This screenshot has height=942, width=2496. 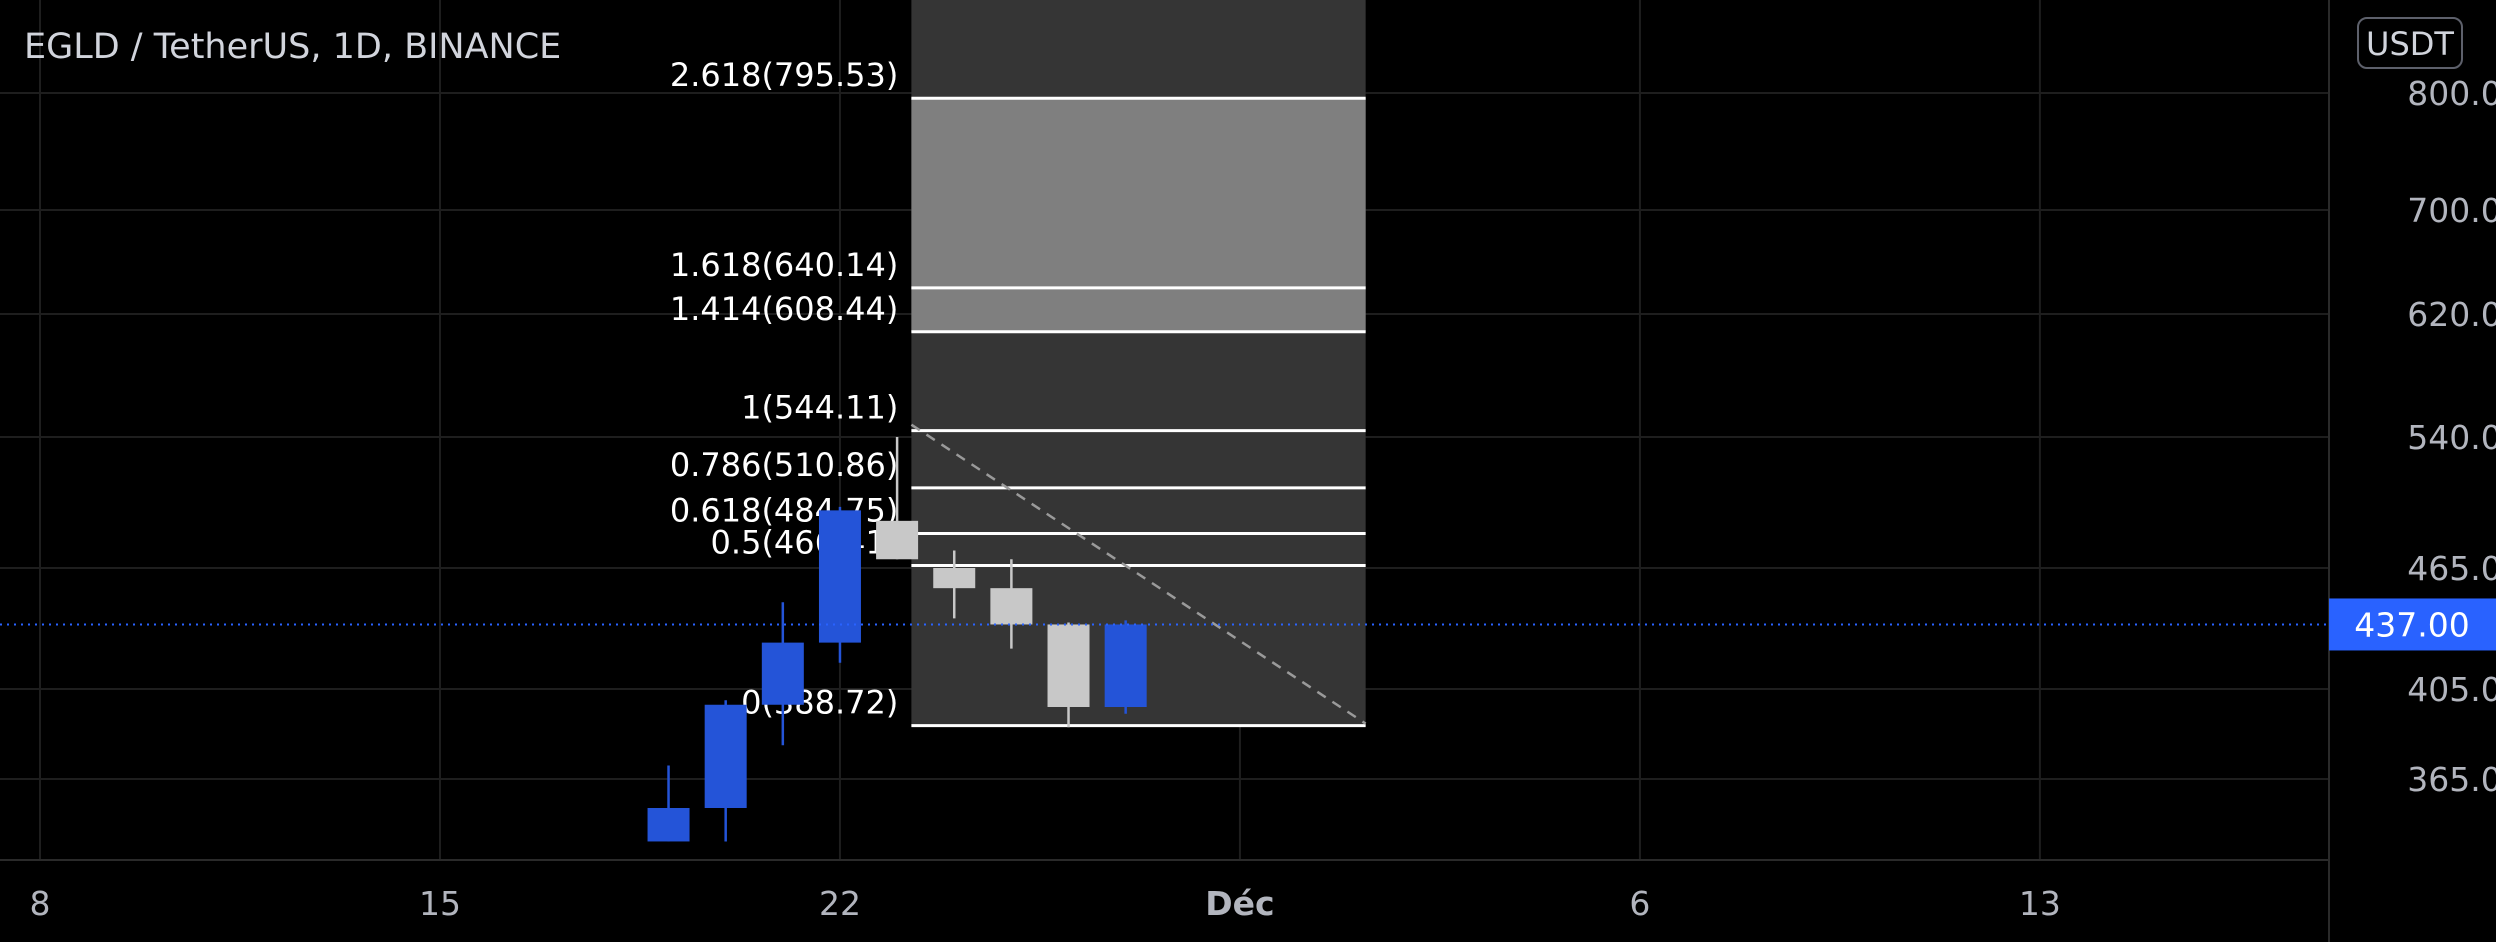 What do you see at coordinates (1045, 903) in the screenshot?
I see `time-axis: 8 15 22 Déc 6 13` at bounding box center [1045, 903].